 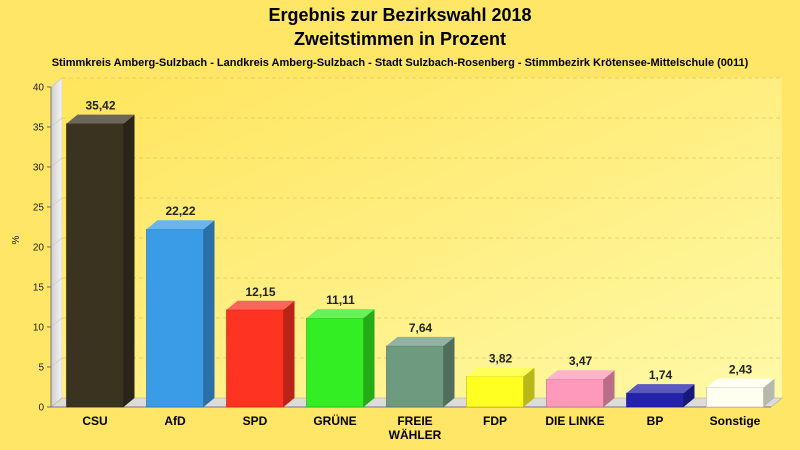 I want to click on x-tick-label: AfD, so click(x=175, y=421).